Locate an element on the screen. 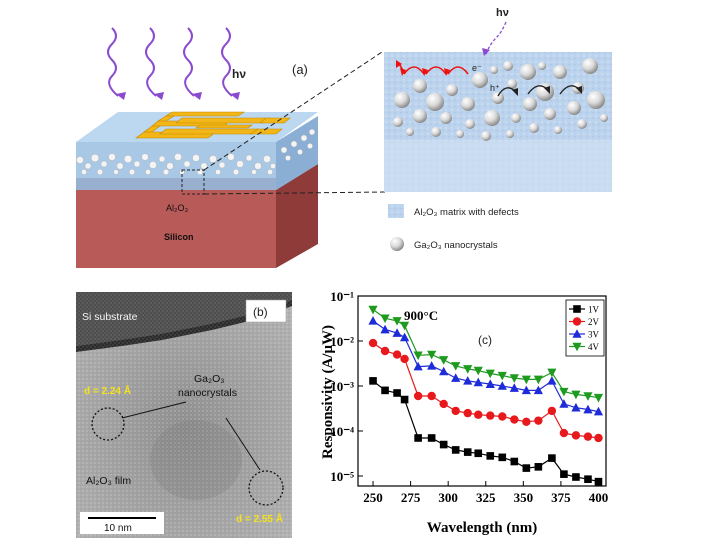  legend-label-4V: 4V is located at coordinates (594, 347).